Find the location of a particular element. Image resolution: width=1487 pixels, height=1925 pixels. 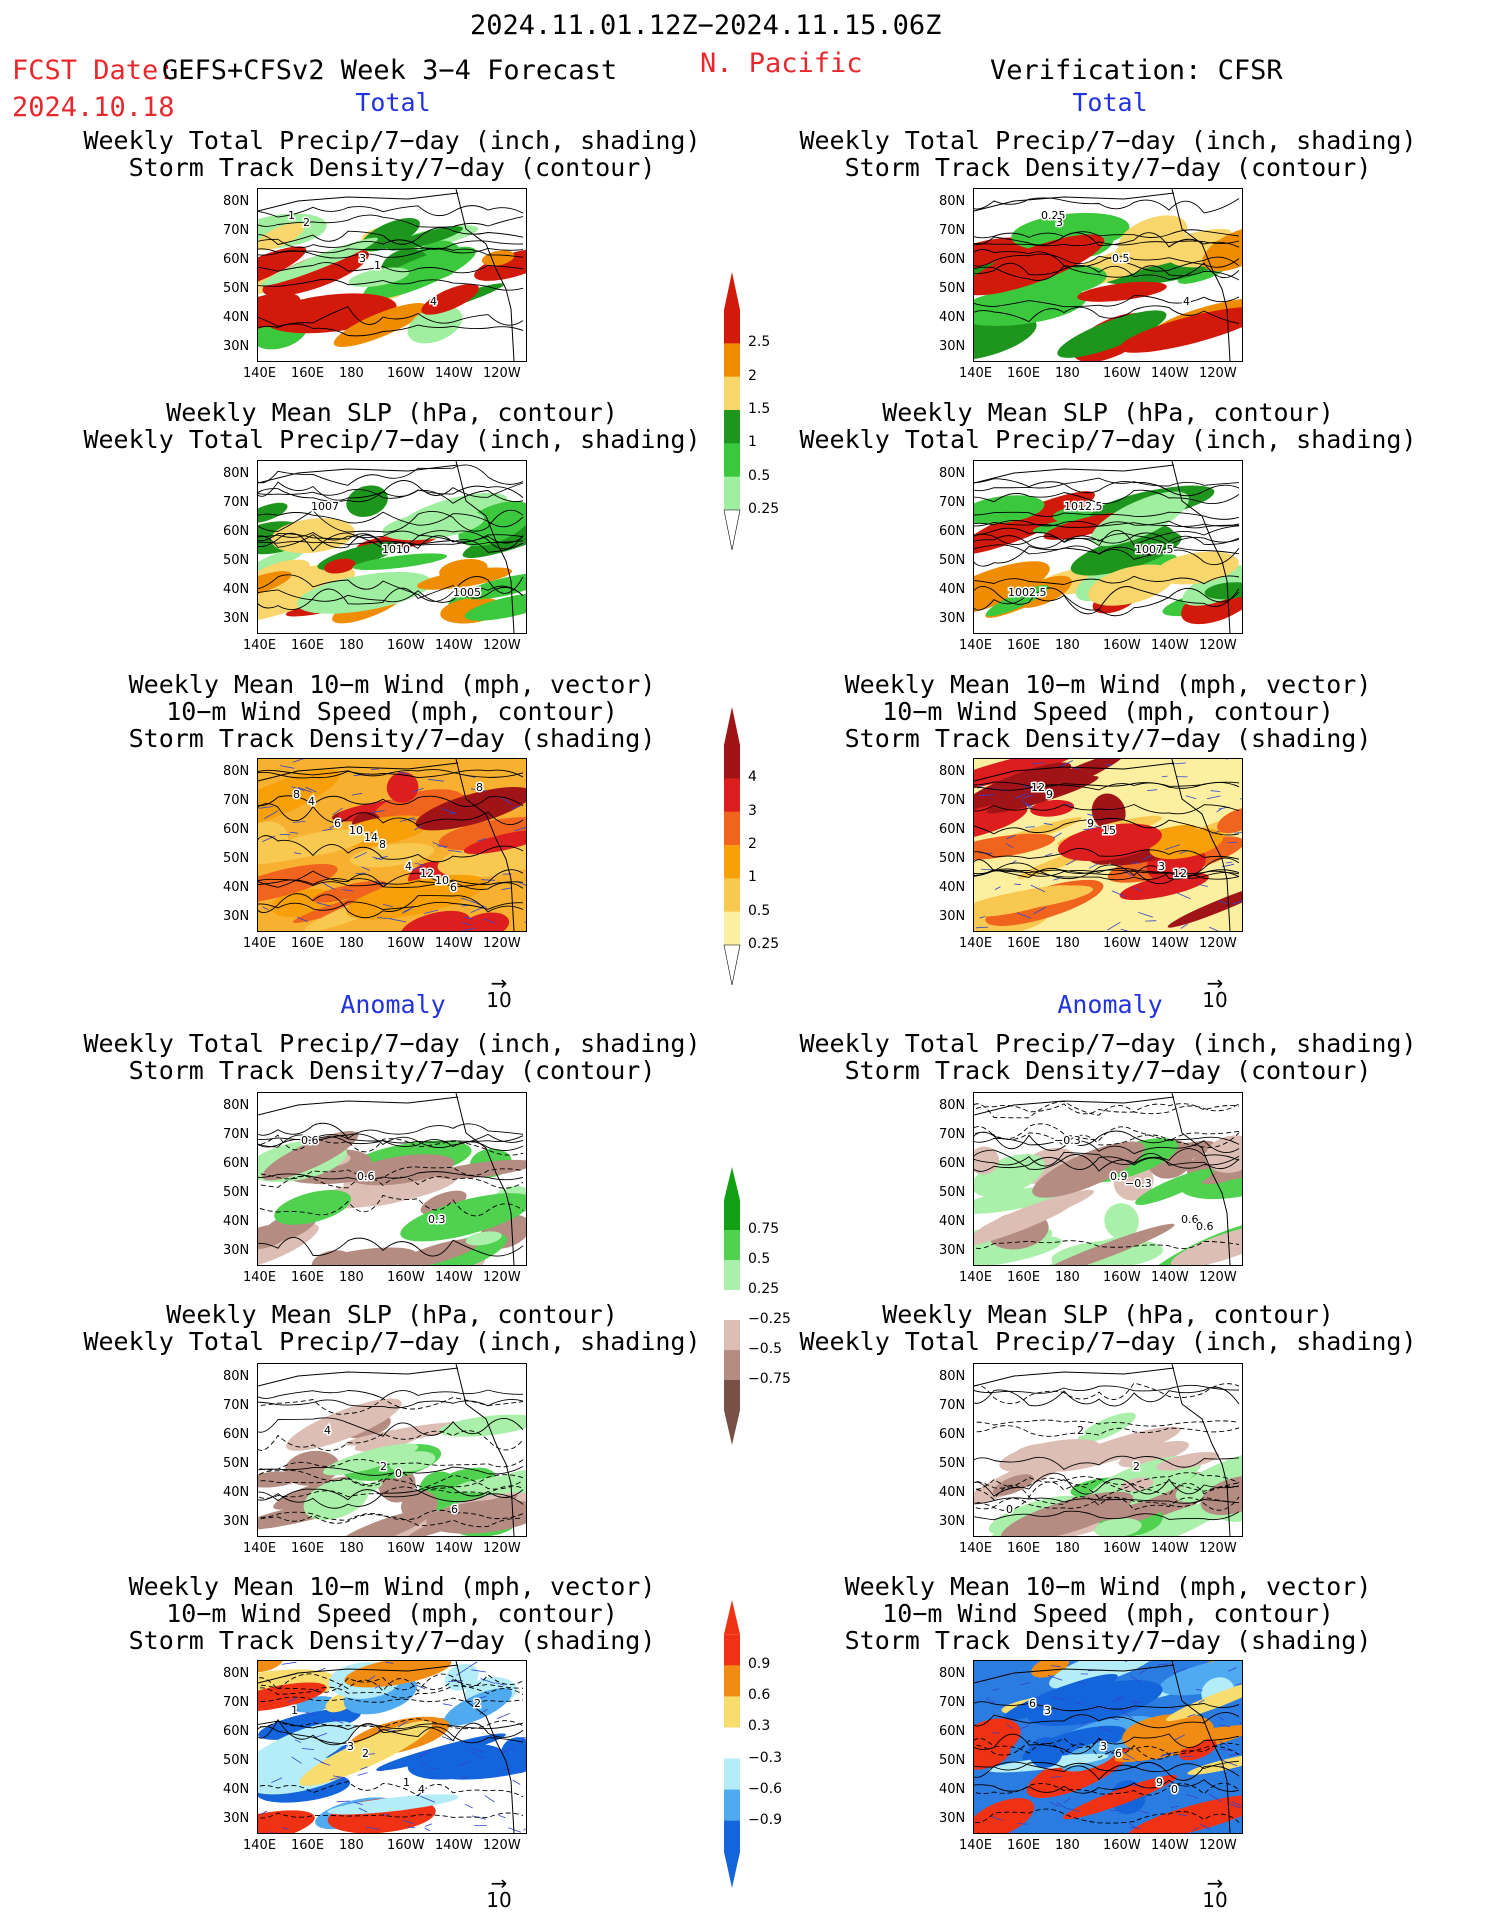

lat-tick-label: 80N is located at coordinates (952, 1105).